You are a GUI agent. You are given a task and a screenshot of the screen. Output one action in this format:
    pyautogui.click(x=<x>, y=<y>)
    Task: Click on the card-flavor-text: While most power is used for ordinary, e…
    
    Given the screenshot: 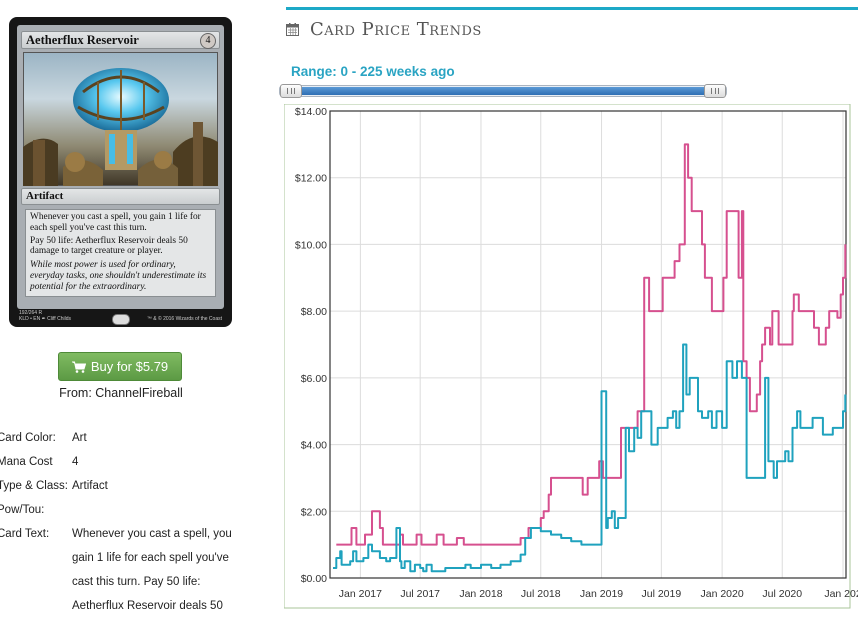 What is the action you would take?
    pyautogui.click(x=118, y=276)
    